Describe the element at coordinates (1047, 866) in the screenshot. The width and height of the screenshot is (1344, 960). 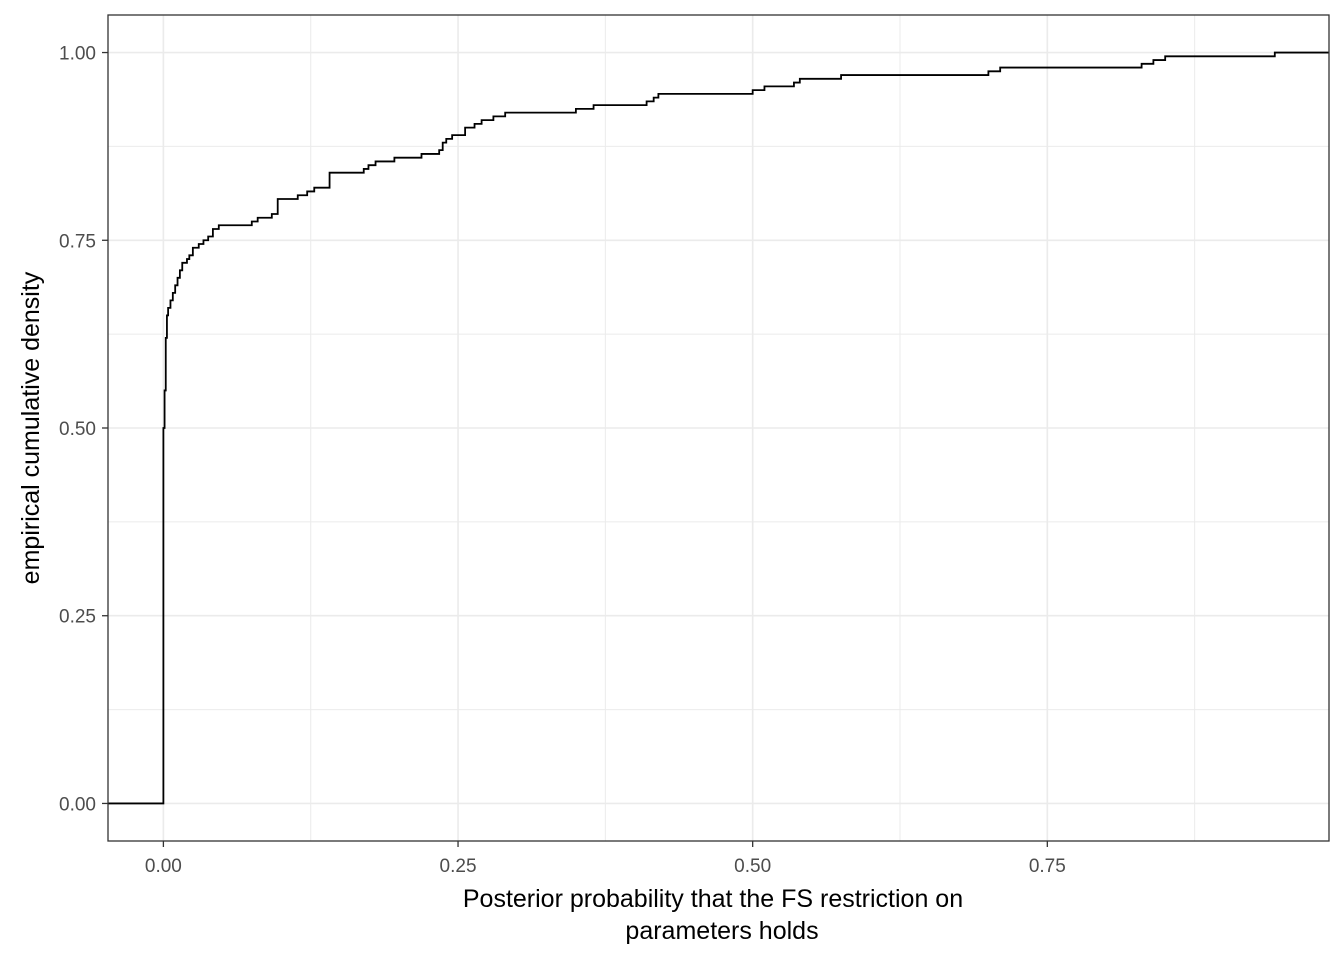
I see `x-tick-label: 0.75` at that location.